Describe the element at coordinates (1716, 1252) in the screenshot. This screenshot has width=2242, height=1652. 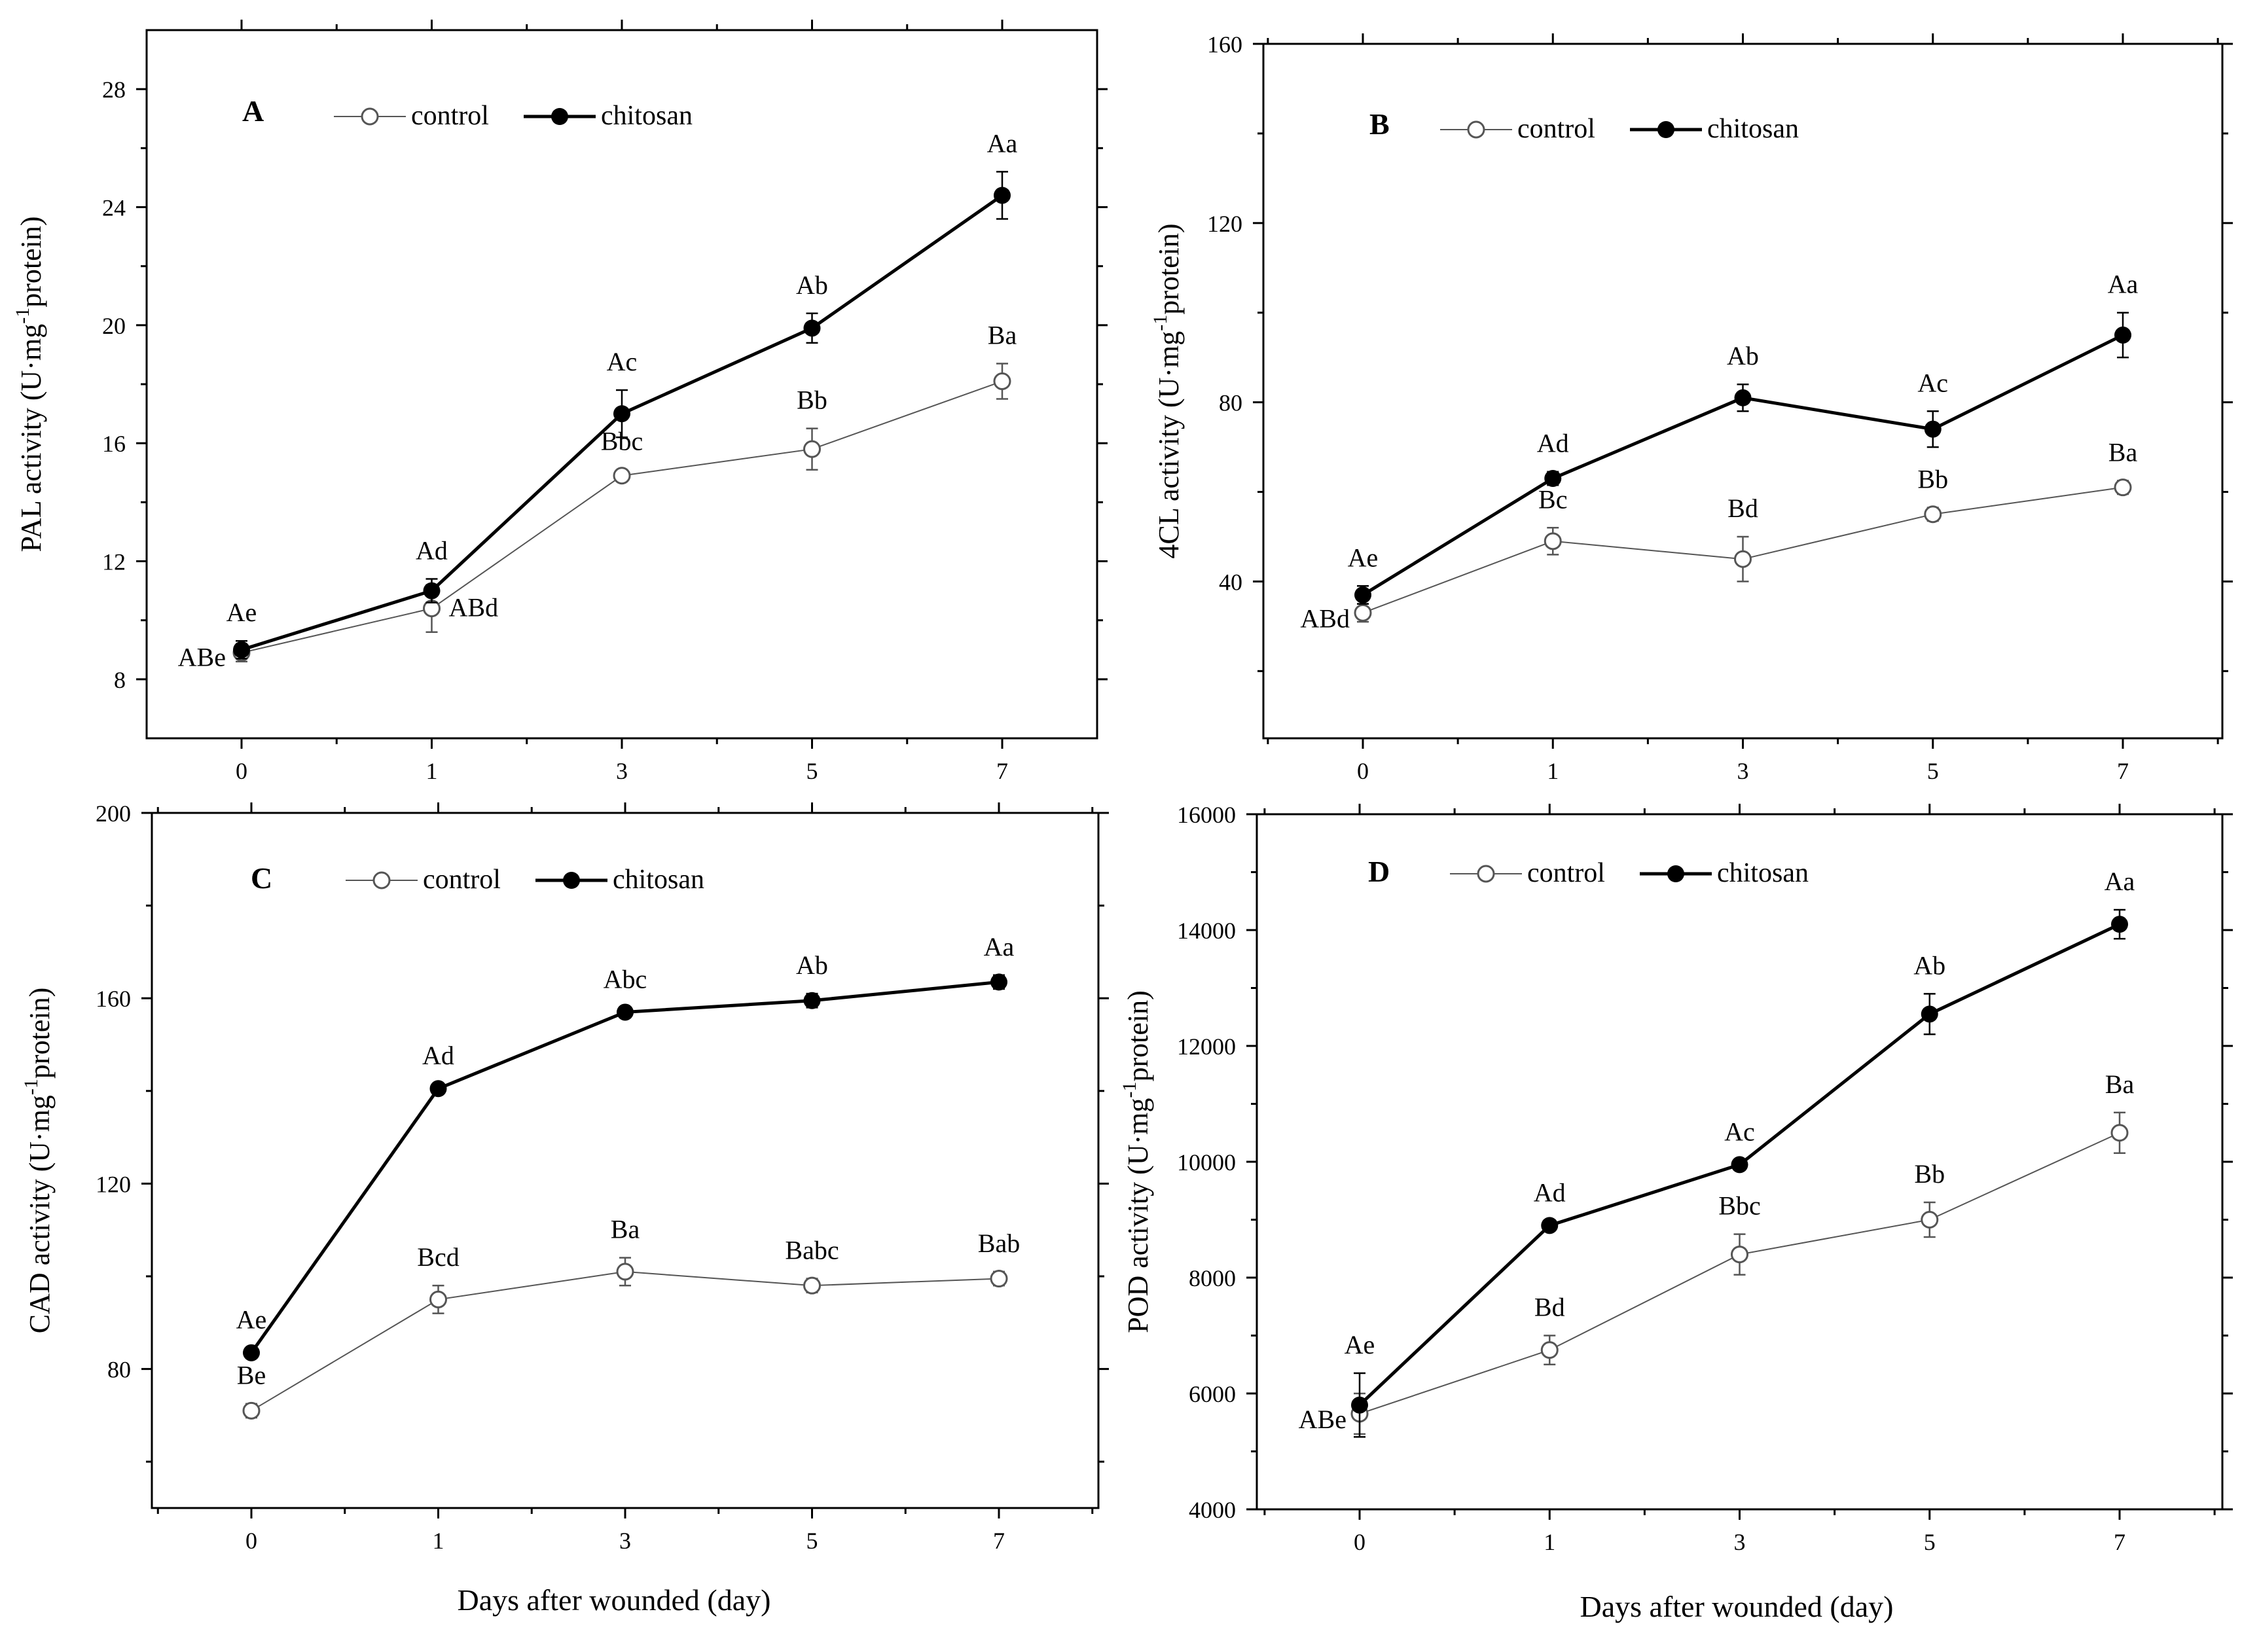
I see `series-control: ABe Bd Bbc Bb Ba` at that location.